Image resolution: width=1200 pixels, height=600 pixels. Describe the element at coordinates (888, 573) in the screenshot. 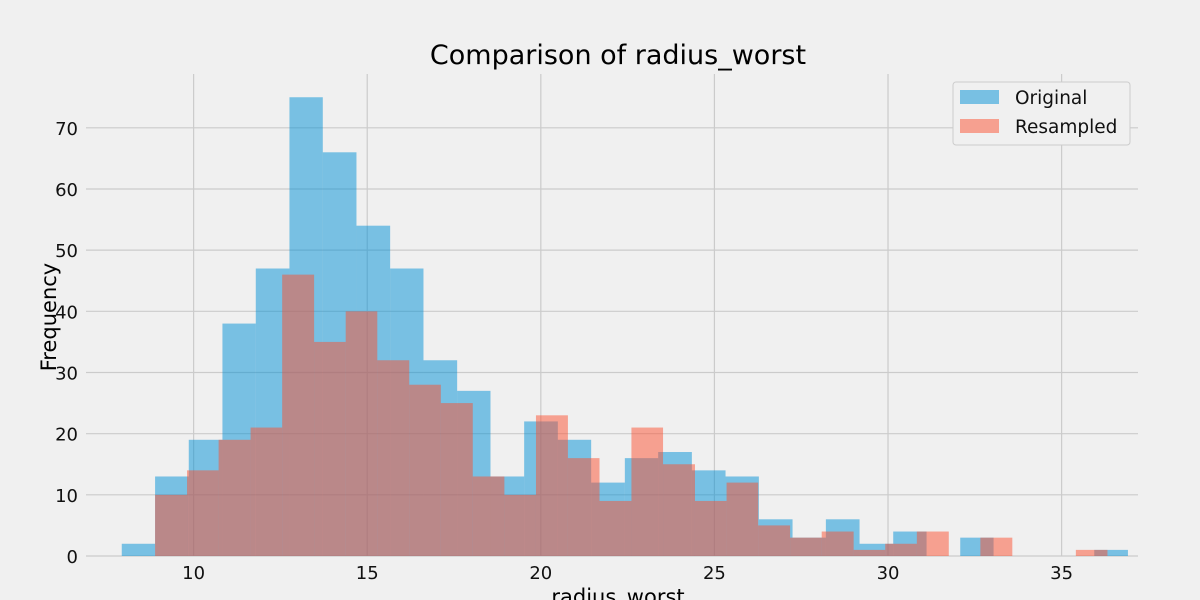

I see `x-tick-label: 30` at that location.